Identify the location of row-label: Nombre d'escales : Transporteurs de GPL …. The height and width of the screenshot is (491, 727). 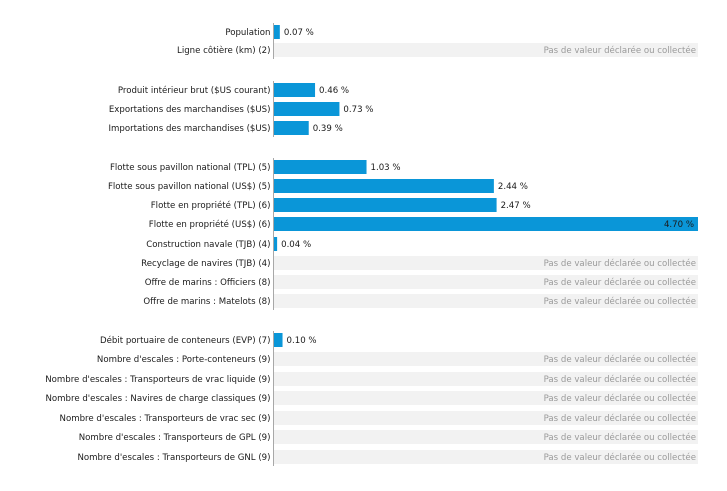
(175, 438).